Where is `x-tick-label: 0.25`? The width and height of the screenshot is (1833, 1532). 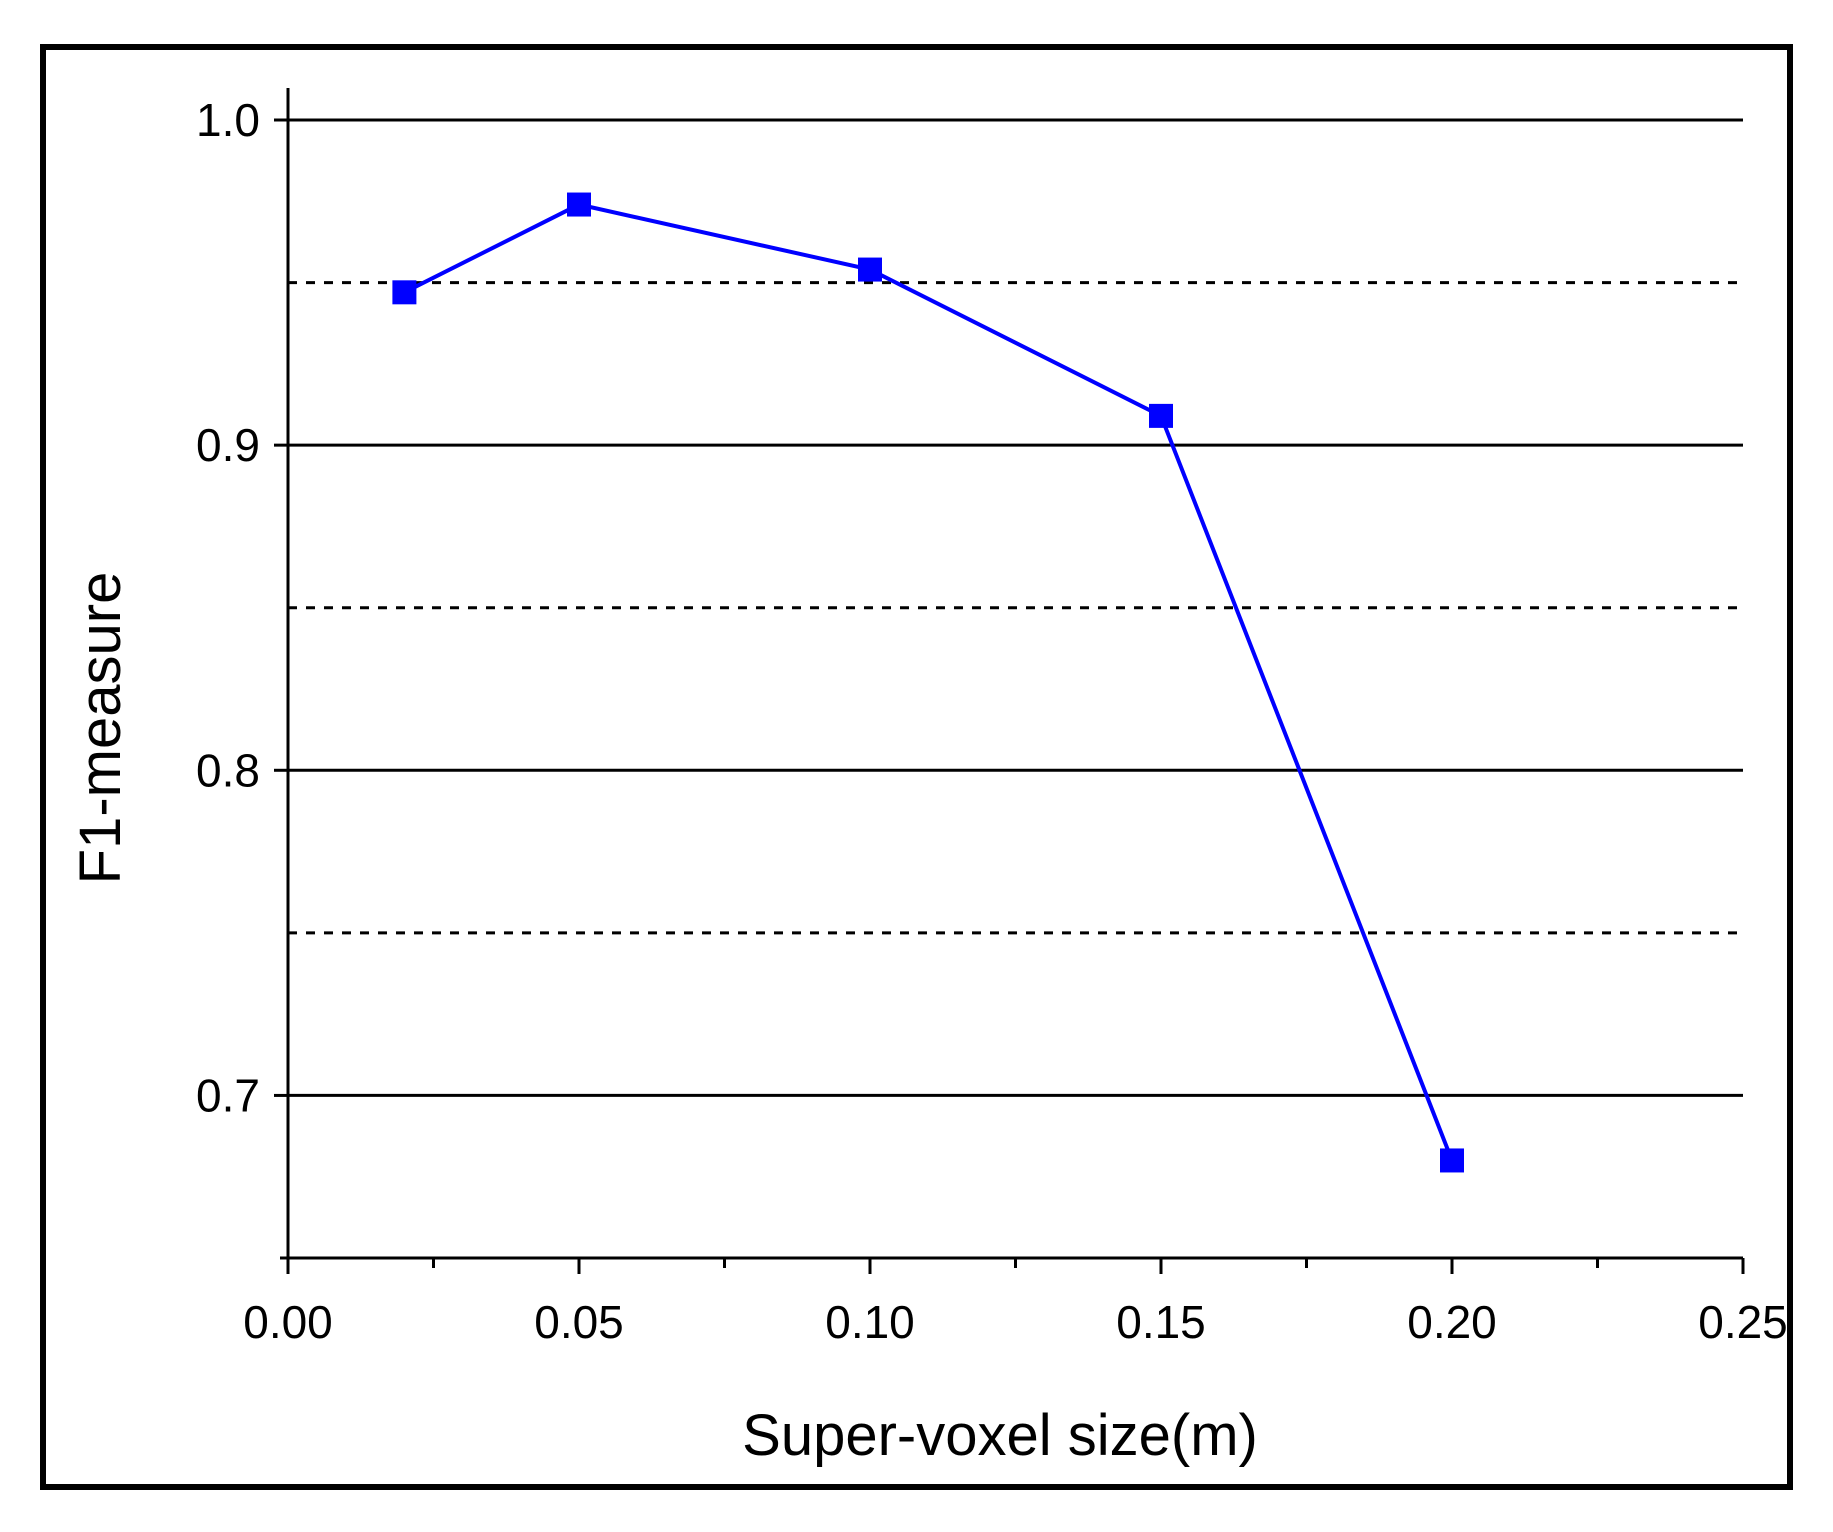
x-tick-label: 0.25 is located at coordinates (1743, 1322).